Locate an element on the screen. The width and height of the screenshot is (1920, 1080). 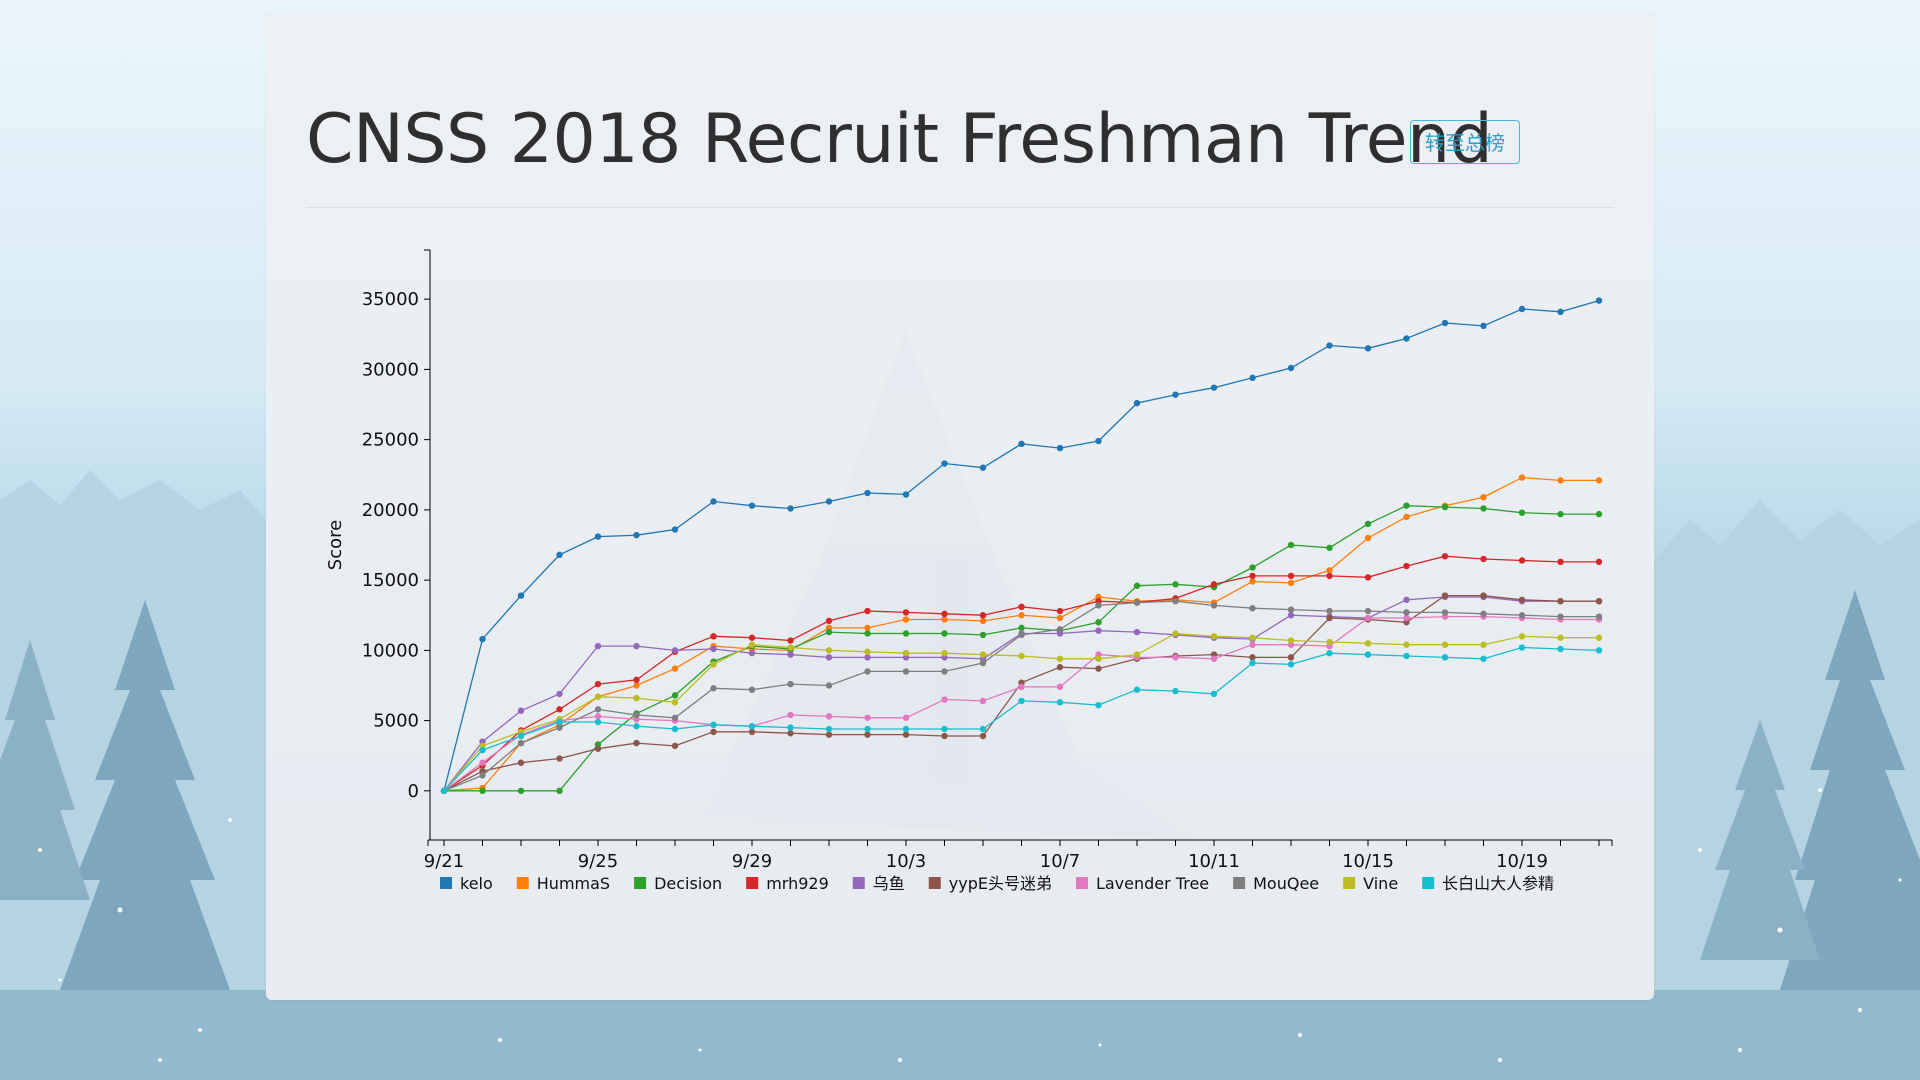
y-axis-label: Score is located at coordinates (335, 545).